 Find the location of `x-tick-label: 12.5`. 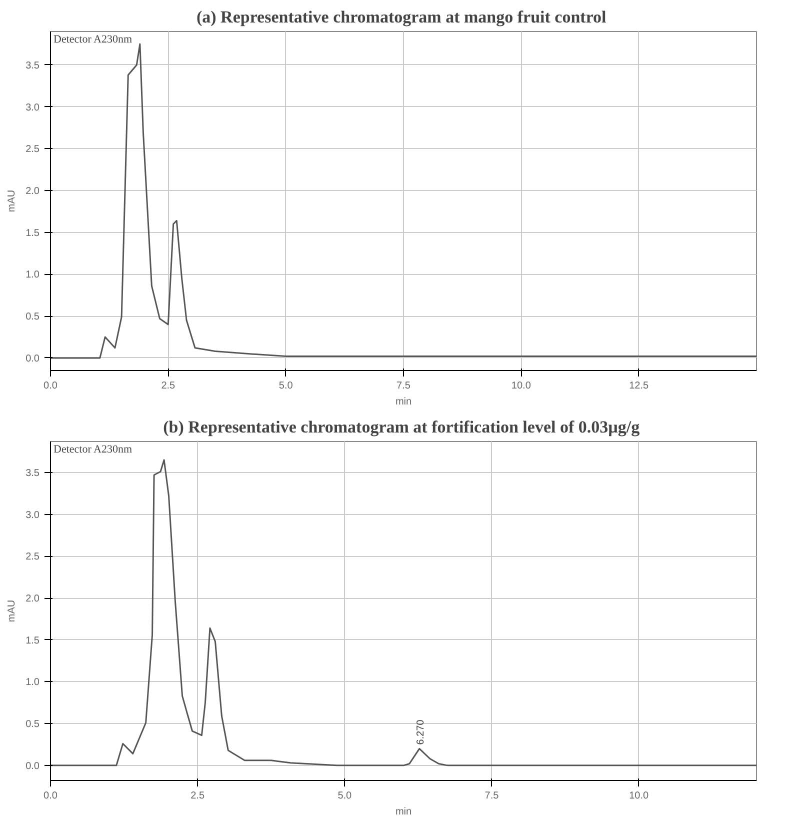

x-tick-label: 12.5 is located at coordinates (639, 386).